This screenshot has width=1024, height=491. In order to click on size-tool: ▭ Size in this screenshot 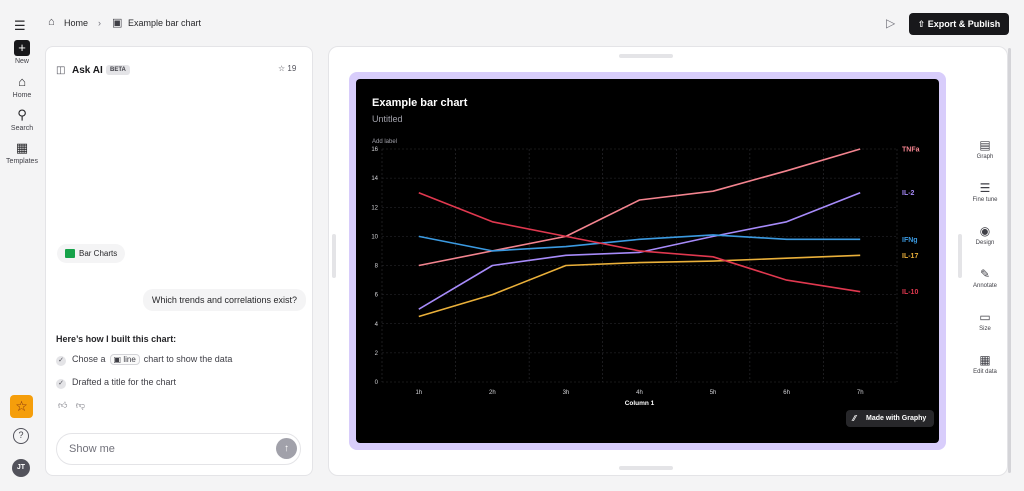, I will do `click(985, 321)`.